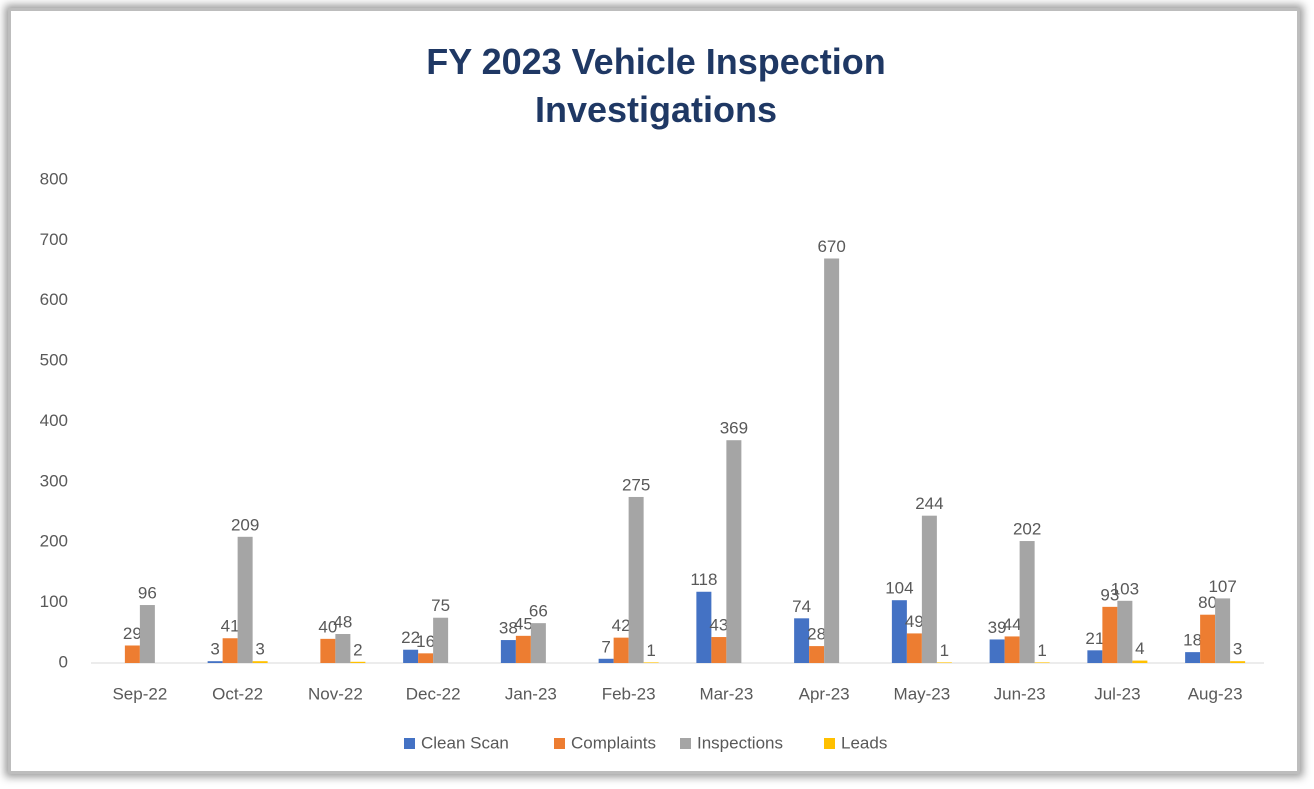 The height and width of the screenshot is (789, 1314). I want to click on data-label: 44, so click(1012, 624).